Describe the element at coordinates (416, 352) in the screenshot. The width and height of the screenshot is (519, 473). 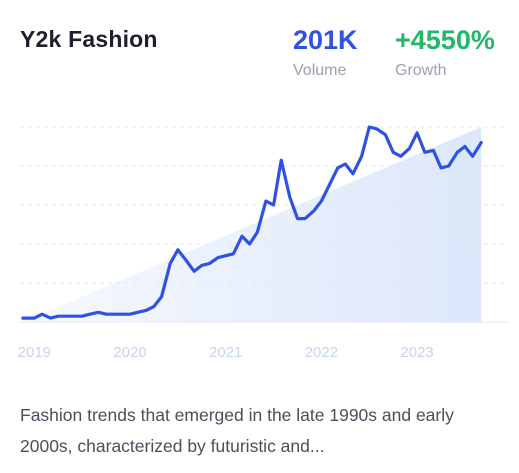
I see `x-tick-label: 2023` at that location.